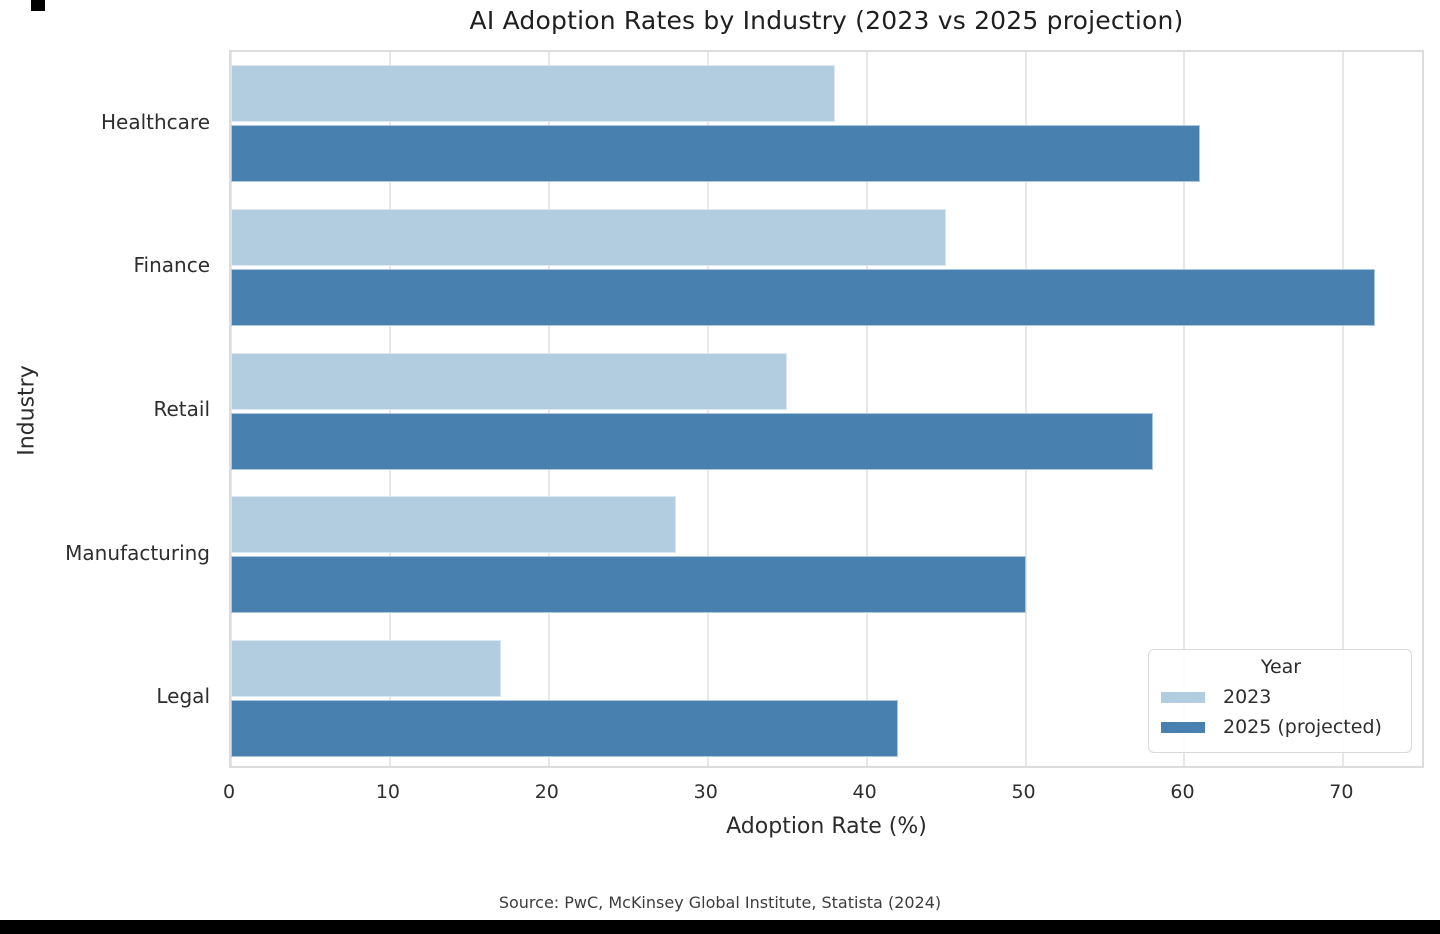 The height and width of the screenshot is (934, 1440). I want to click on legend-items: 2023 2025 (projected), so click(1281, 712).